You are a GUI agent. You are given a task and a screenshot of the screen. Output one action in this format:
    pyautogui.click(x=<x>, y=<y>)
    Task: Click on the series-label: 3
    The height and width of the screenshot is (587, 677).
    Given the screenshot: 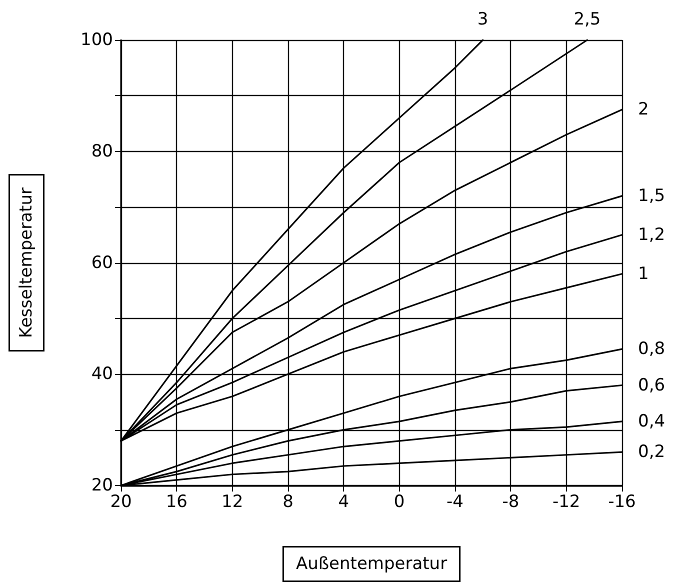 What is the action you would take?
    pyautogui.click(x=482, y=20)
    